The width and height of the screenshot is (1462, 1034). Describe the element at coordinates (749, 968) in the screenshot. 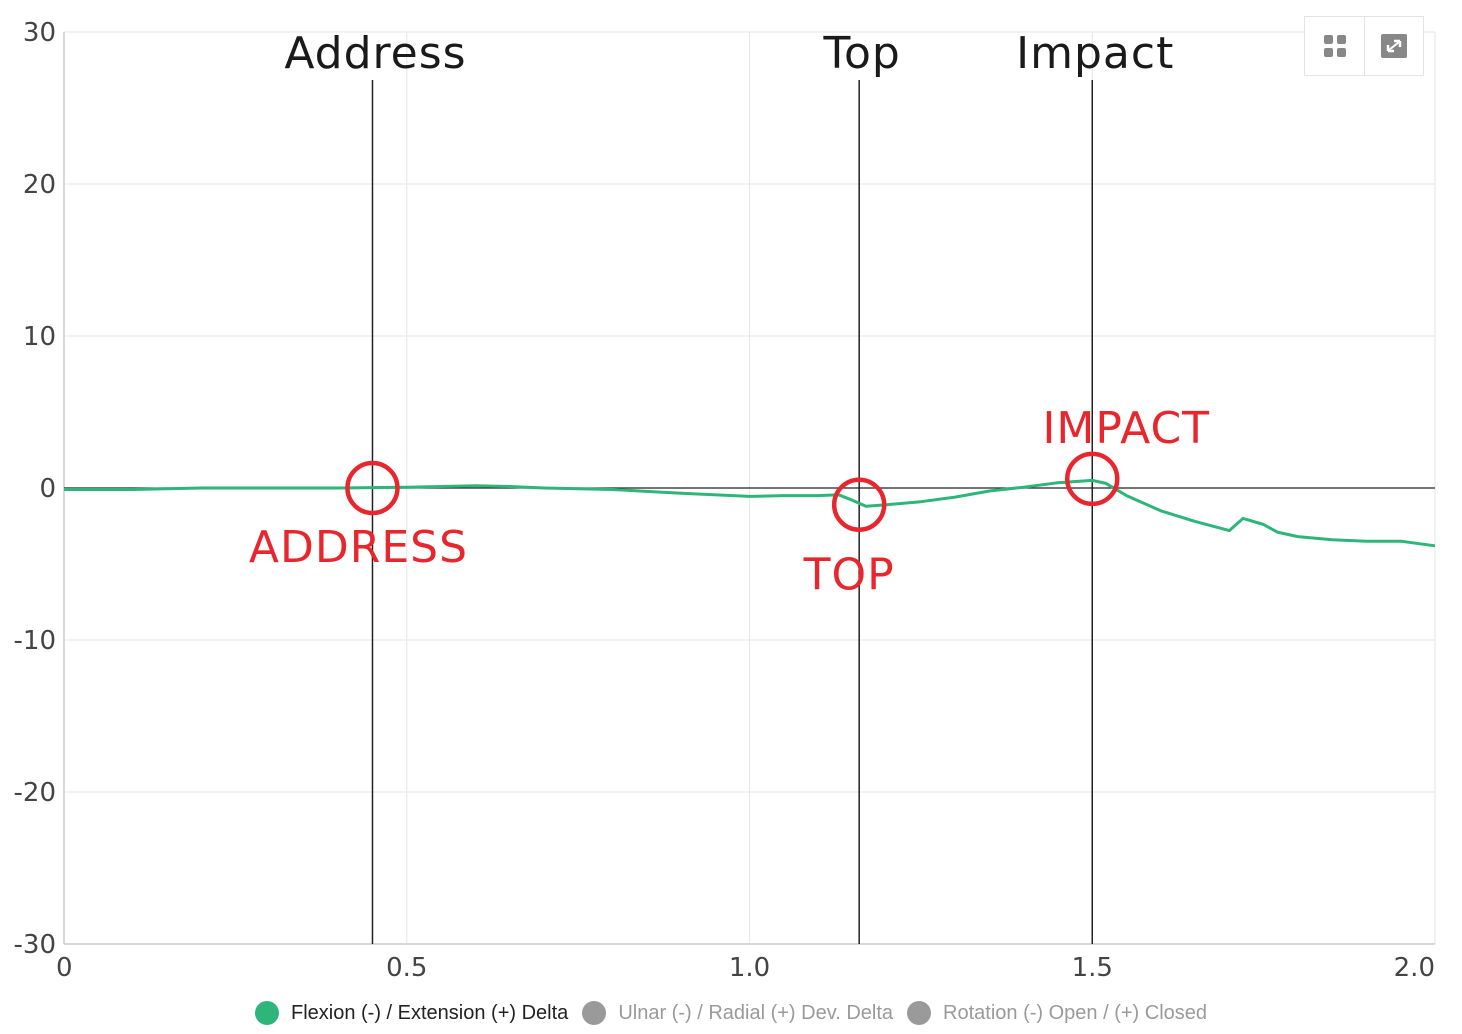

I see `x-tick-label: 1.0` at that location.